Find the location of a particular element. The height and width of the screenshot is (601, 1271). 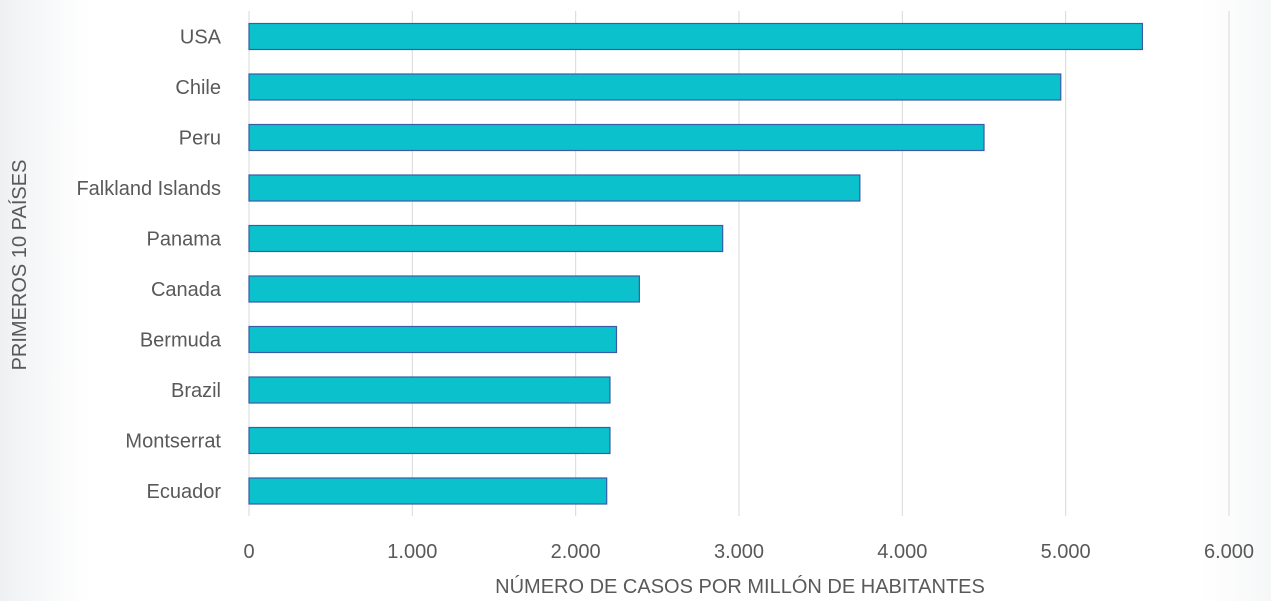

x-axis-title: NÚMERO DE CASOS POR MILLÓN DE HABITANTES is located at coordinates (740, 586).